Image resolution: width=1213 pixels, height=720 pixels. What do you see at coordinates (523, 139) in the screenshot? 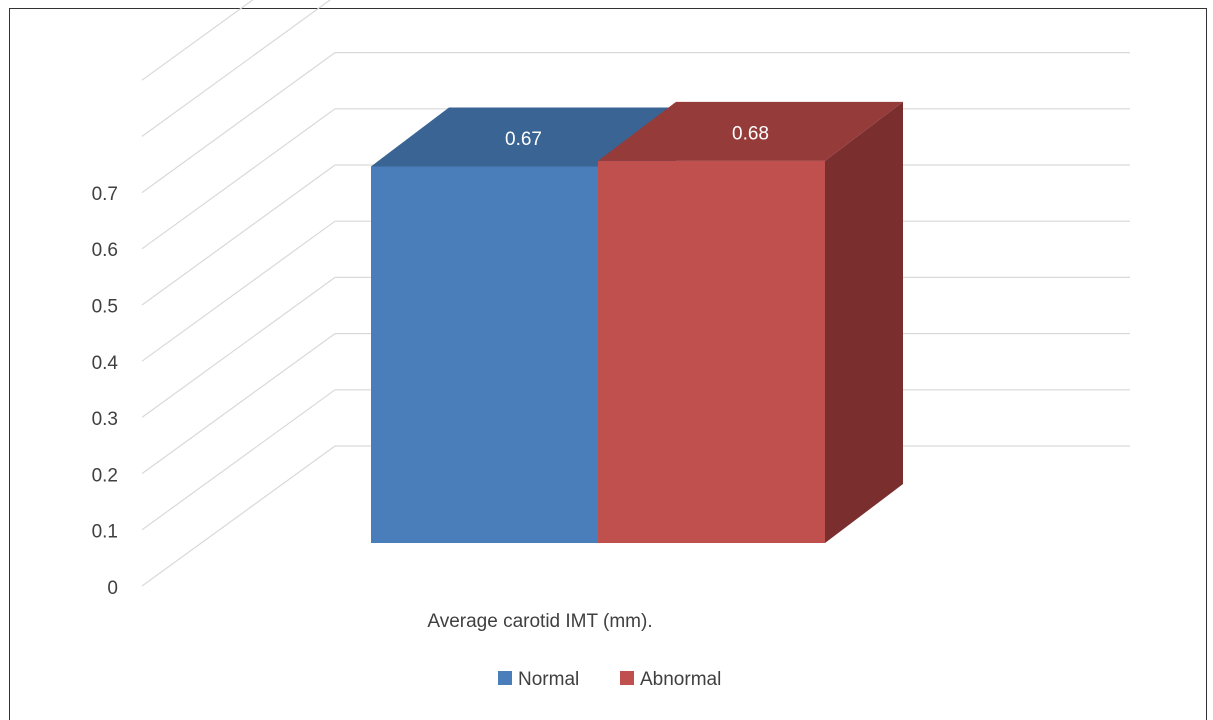
I see `data-label-normal: 0.67` at bounding box center [523, 139].